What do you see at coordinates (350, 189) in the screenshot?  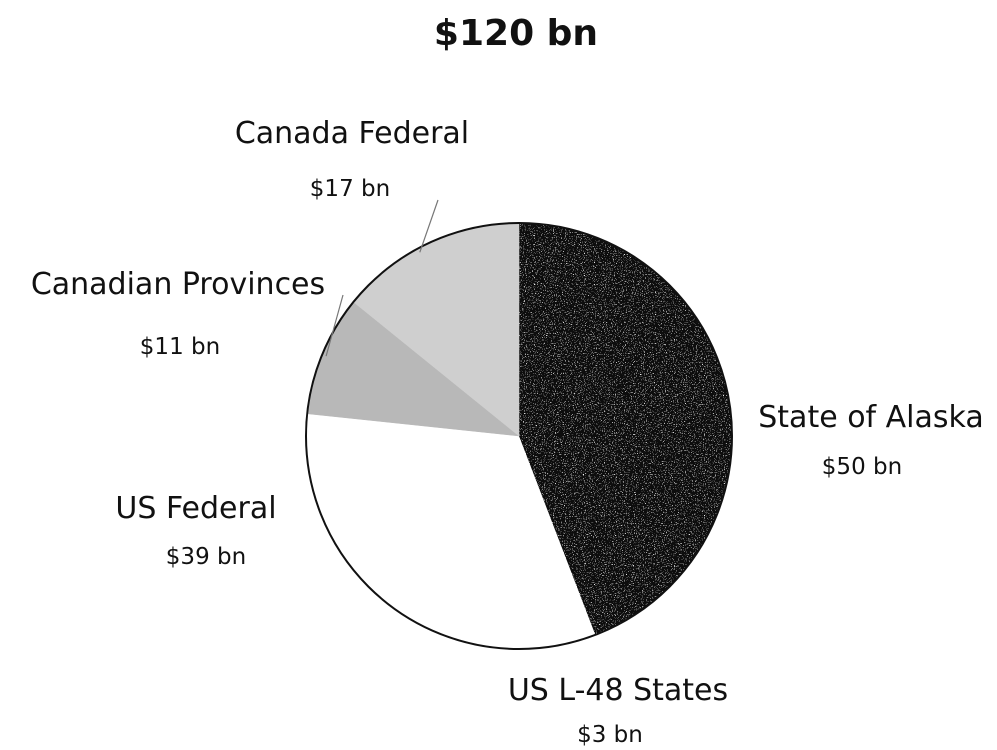 I see `slice-value-canada-federal: $17 bn` at bounding box center [350, 189].